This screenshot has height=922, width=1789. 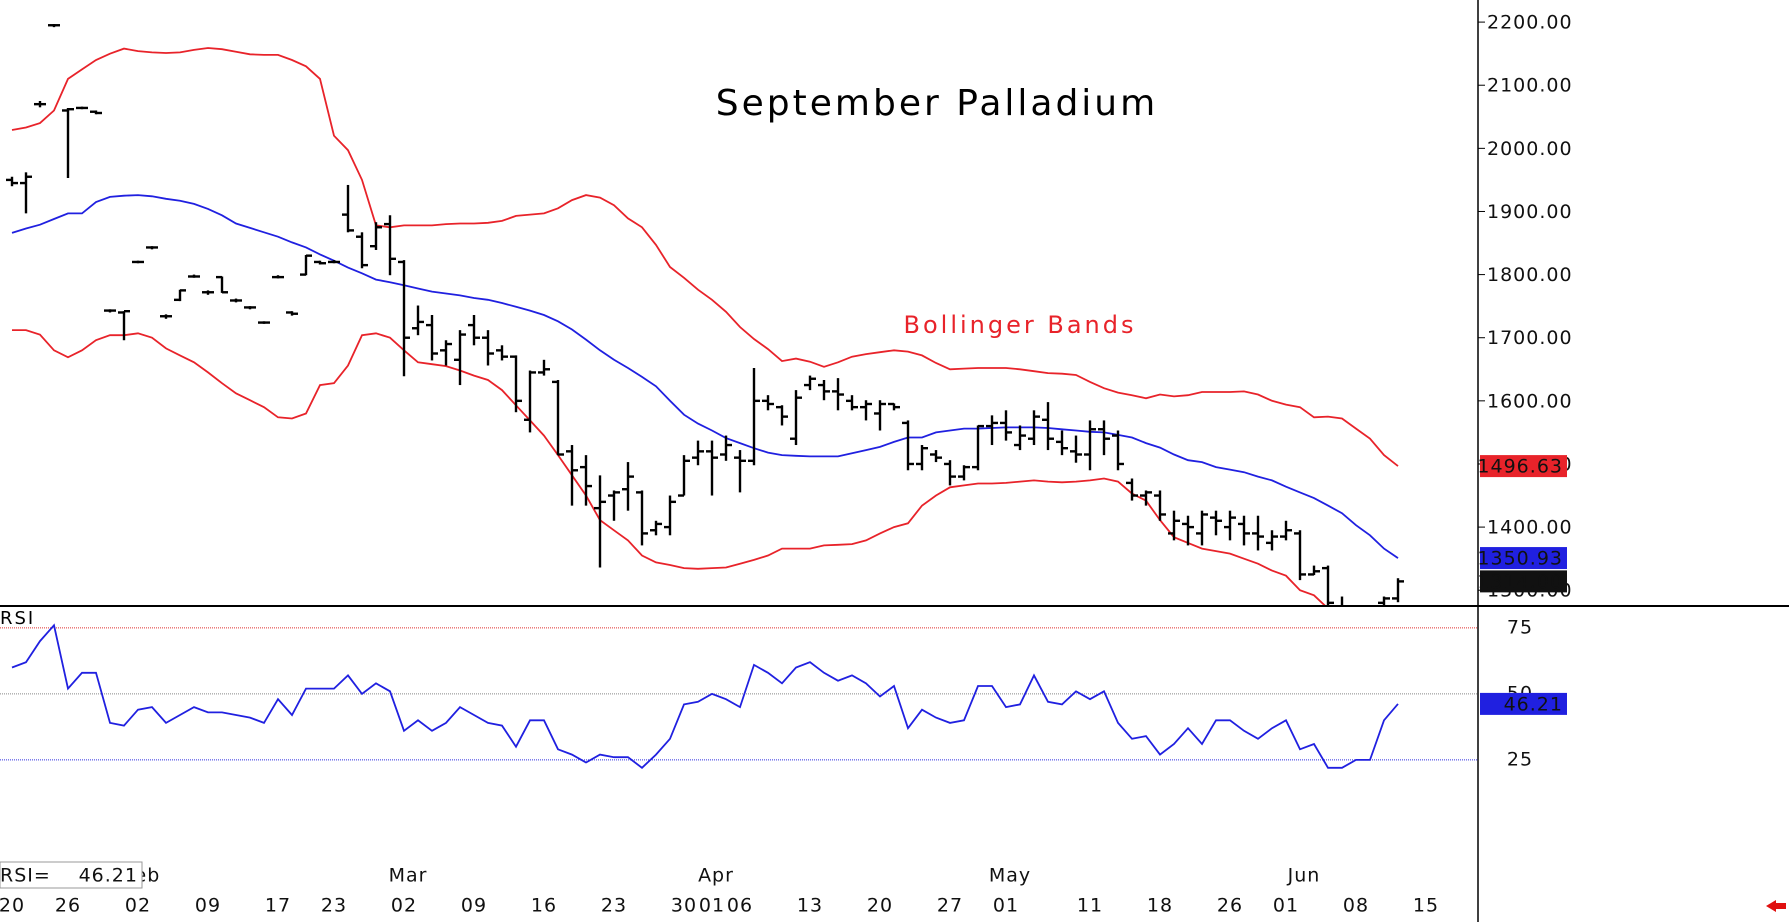 I want to click on x-tick-label: 15, so click(x=1426, y=906).